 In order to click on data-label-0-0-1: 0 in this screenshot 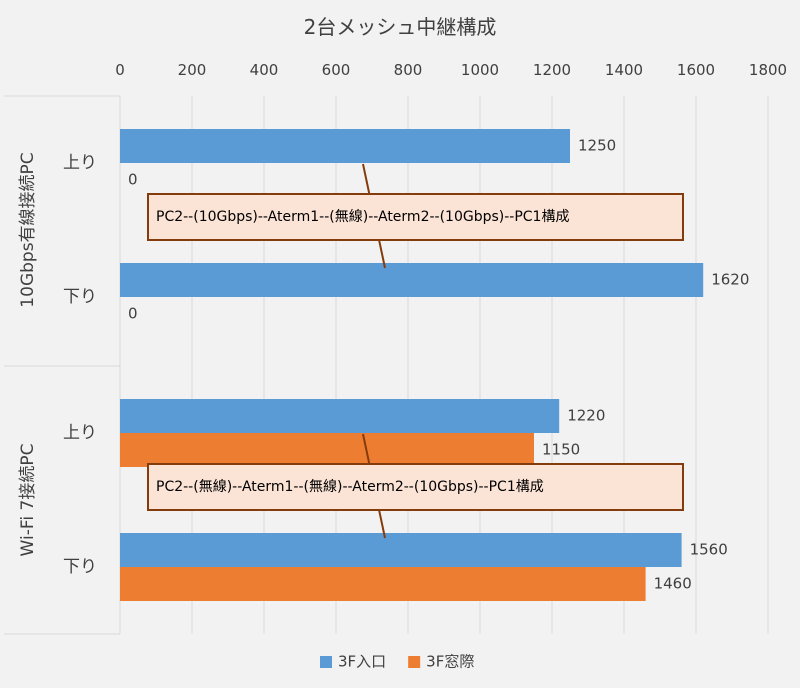, I will do `click(133, 180)`.